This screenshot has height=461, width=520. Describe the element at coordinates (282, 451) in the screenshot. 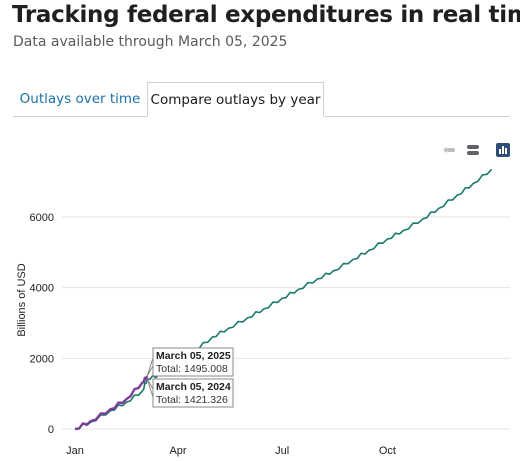

I see `x-tick-label: Jul` at that location.